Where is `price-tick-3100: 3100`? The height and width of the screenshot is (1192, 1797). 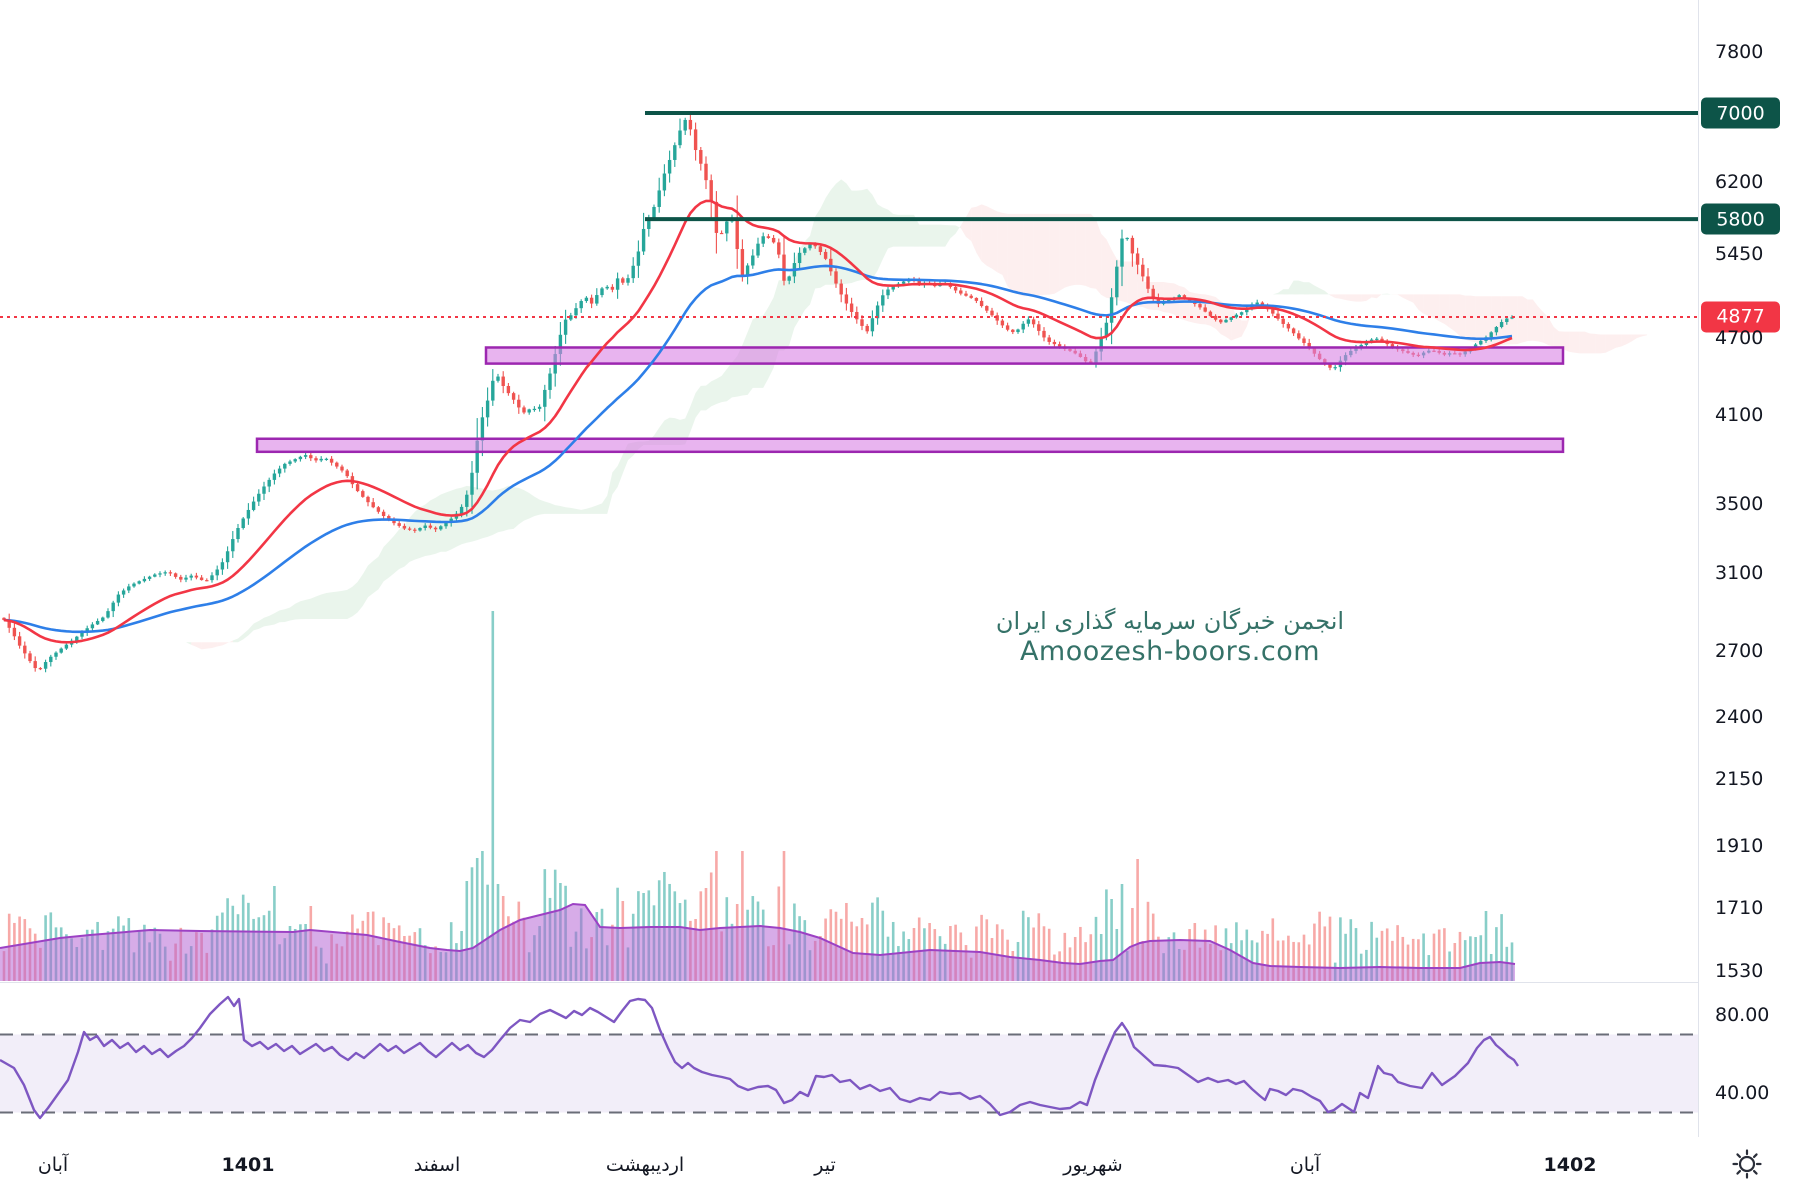 price-tick-3100: 3100 is located at coordinates (1739, 572).